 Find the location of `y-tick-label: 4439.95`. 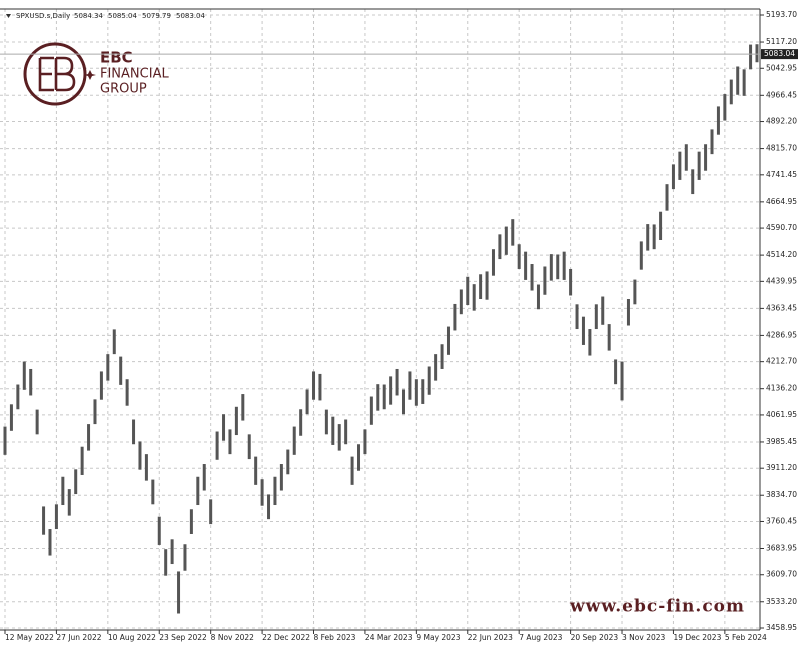

y-tick-label: 4439.95 is located at coordinates (781, 280).